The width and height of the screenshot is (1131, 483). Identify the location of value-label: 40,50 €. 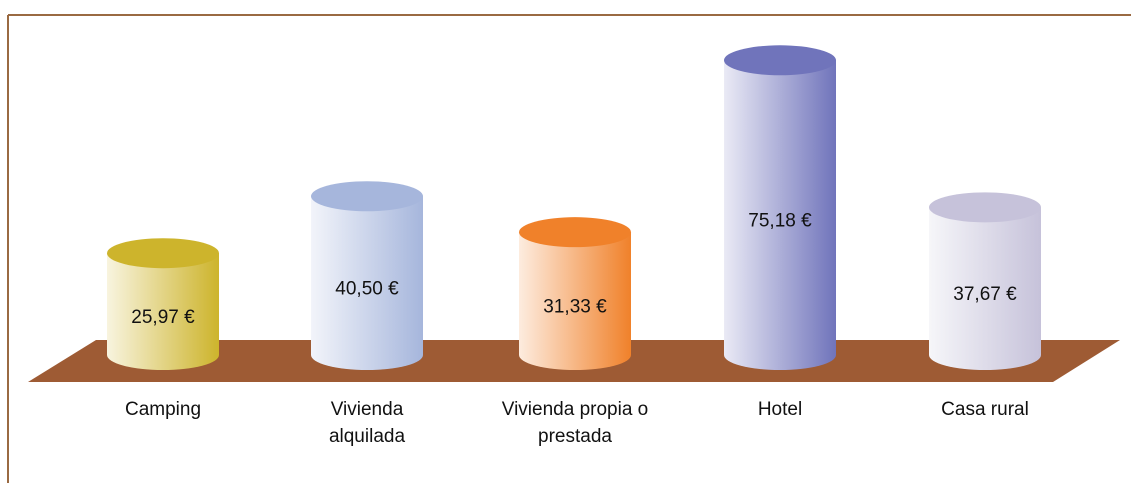
(367, 289).